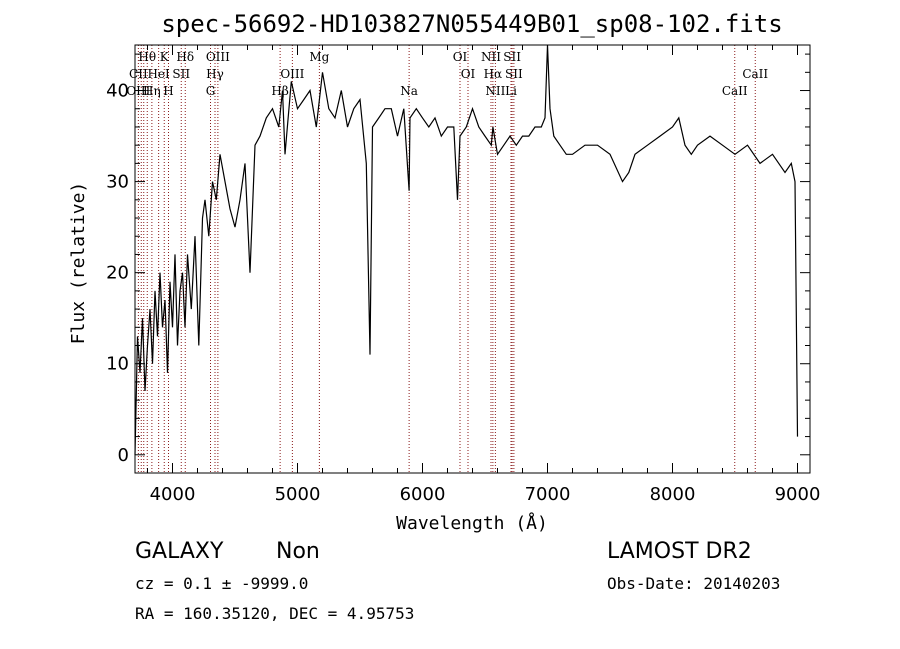 The width and height of the screenshot is (900, 649). What do you see at coordinates (279, 91) in the screenshot?
I see `spectral-line-label: Hβ` at bounding box center [279, 91].